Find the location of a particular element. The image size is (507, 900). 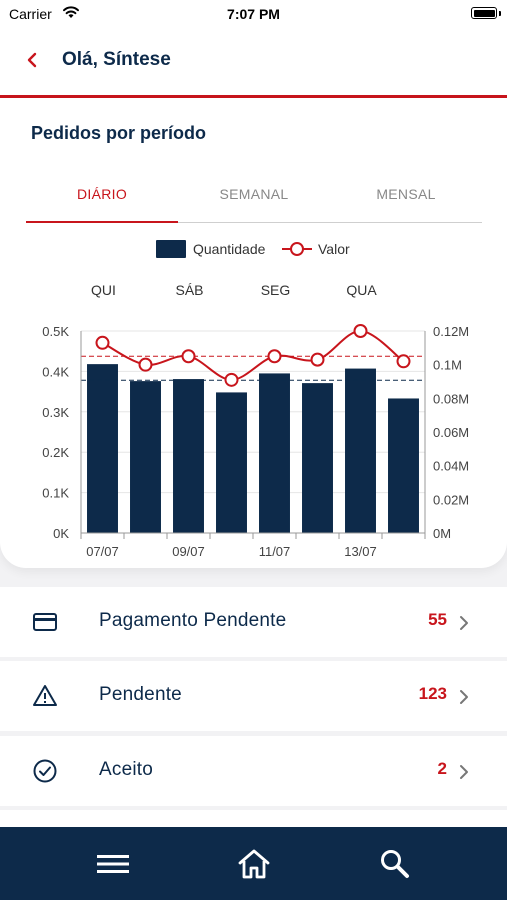

right-tick-label: 0M is located at coordinates (442, 533).